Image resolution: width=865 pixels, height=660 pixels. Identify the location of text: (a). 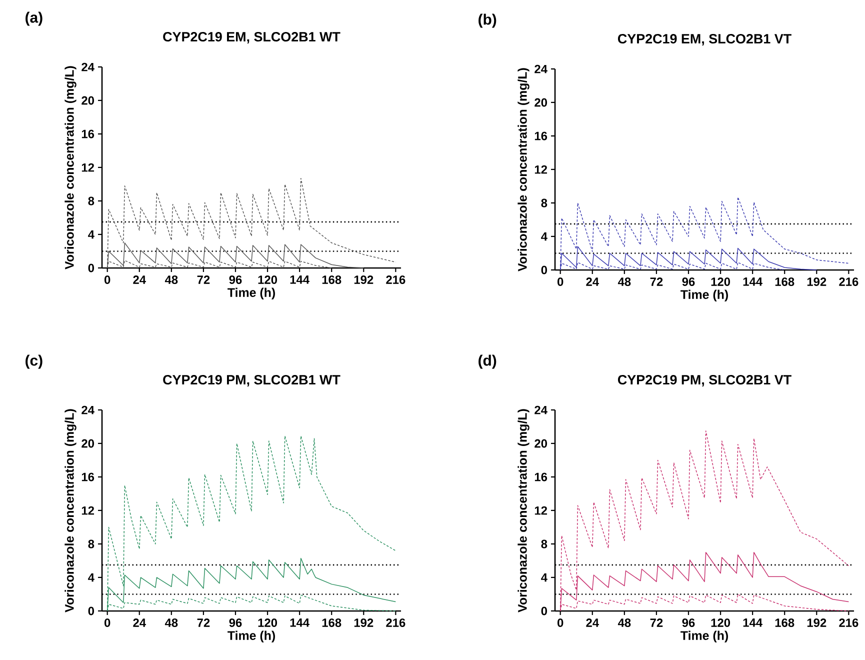
(34, 19).